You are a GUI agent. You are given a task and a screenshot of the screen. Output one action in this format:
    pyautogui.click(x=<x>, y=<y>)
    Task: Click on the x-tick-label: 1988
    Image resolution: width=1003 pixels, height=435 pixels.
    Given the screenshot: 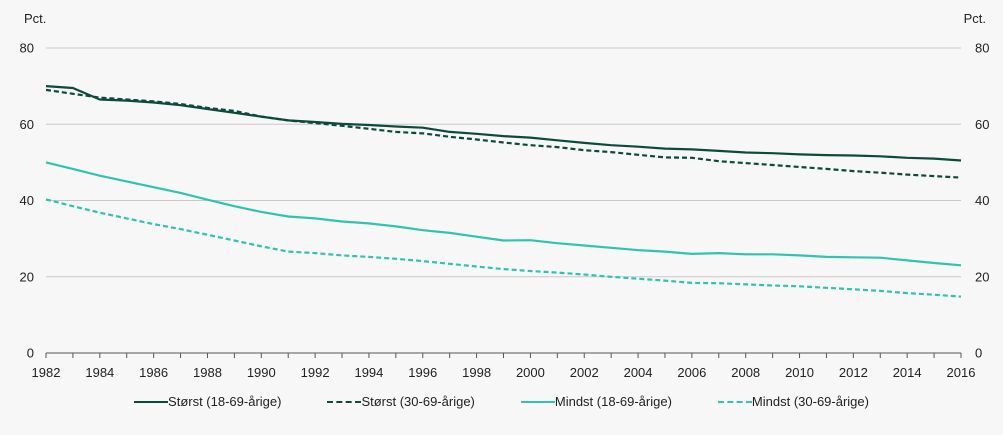 What is the action you would take?
    pyautogui.click(x=207, y=372)
    